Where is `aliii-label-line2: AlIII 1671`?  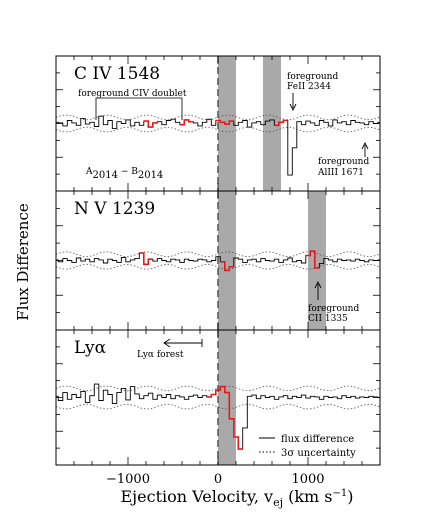
aliii-label-line2: AlIII 1671 is located at coordinates (340, 173).